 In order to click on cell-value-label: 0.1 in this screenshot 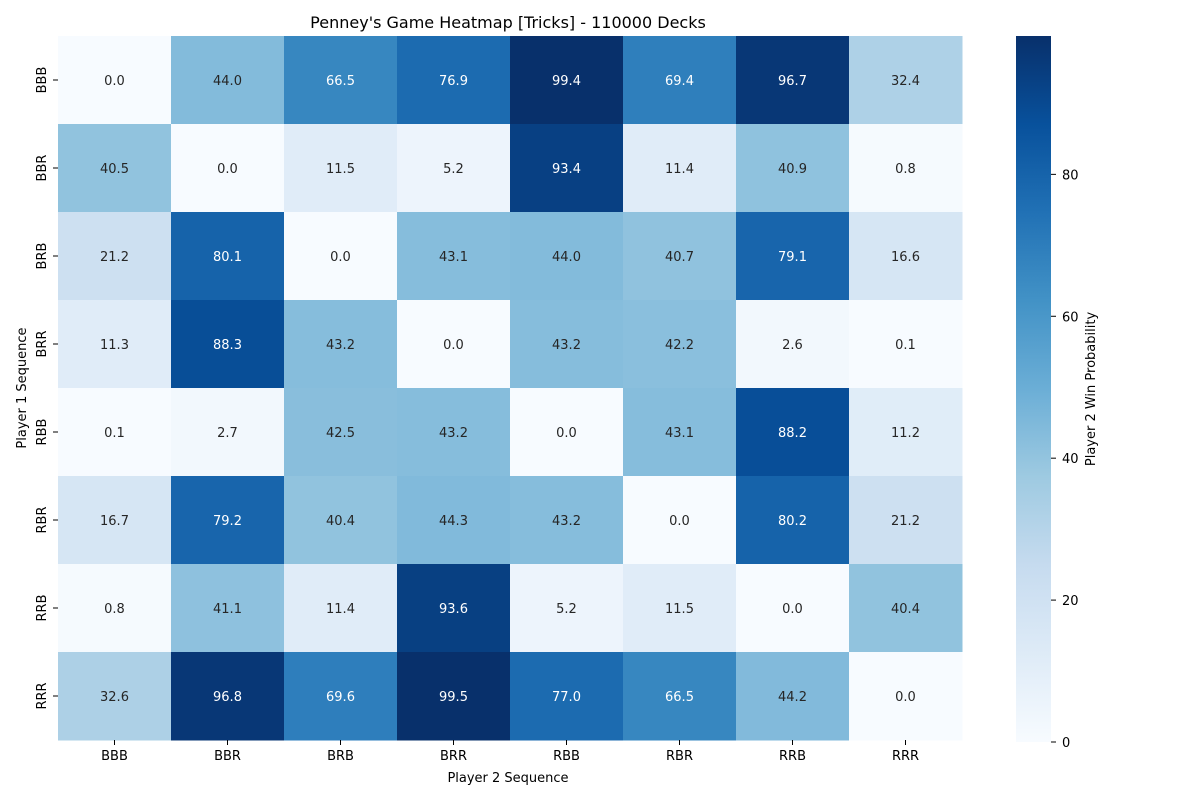, I will do `click(905, 345)`.